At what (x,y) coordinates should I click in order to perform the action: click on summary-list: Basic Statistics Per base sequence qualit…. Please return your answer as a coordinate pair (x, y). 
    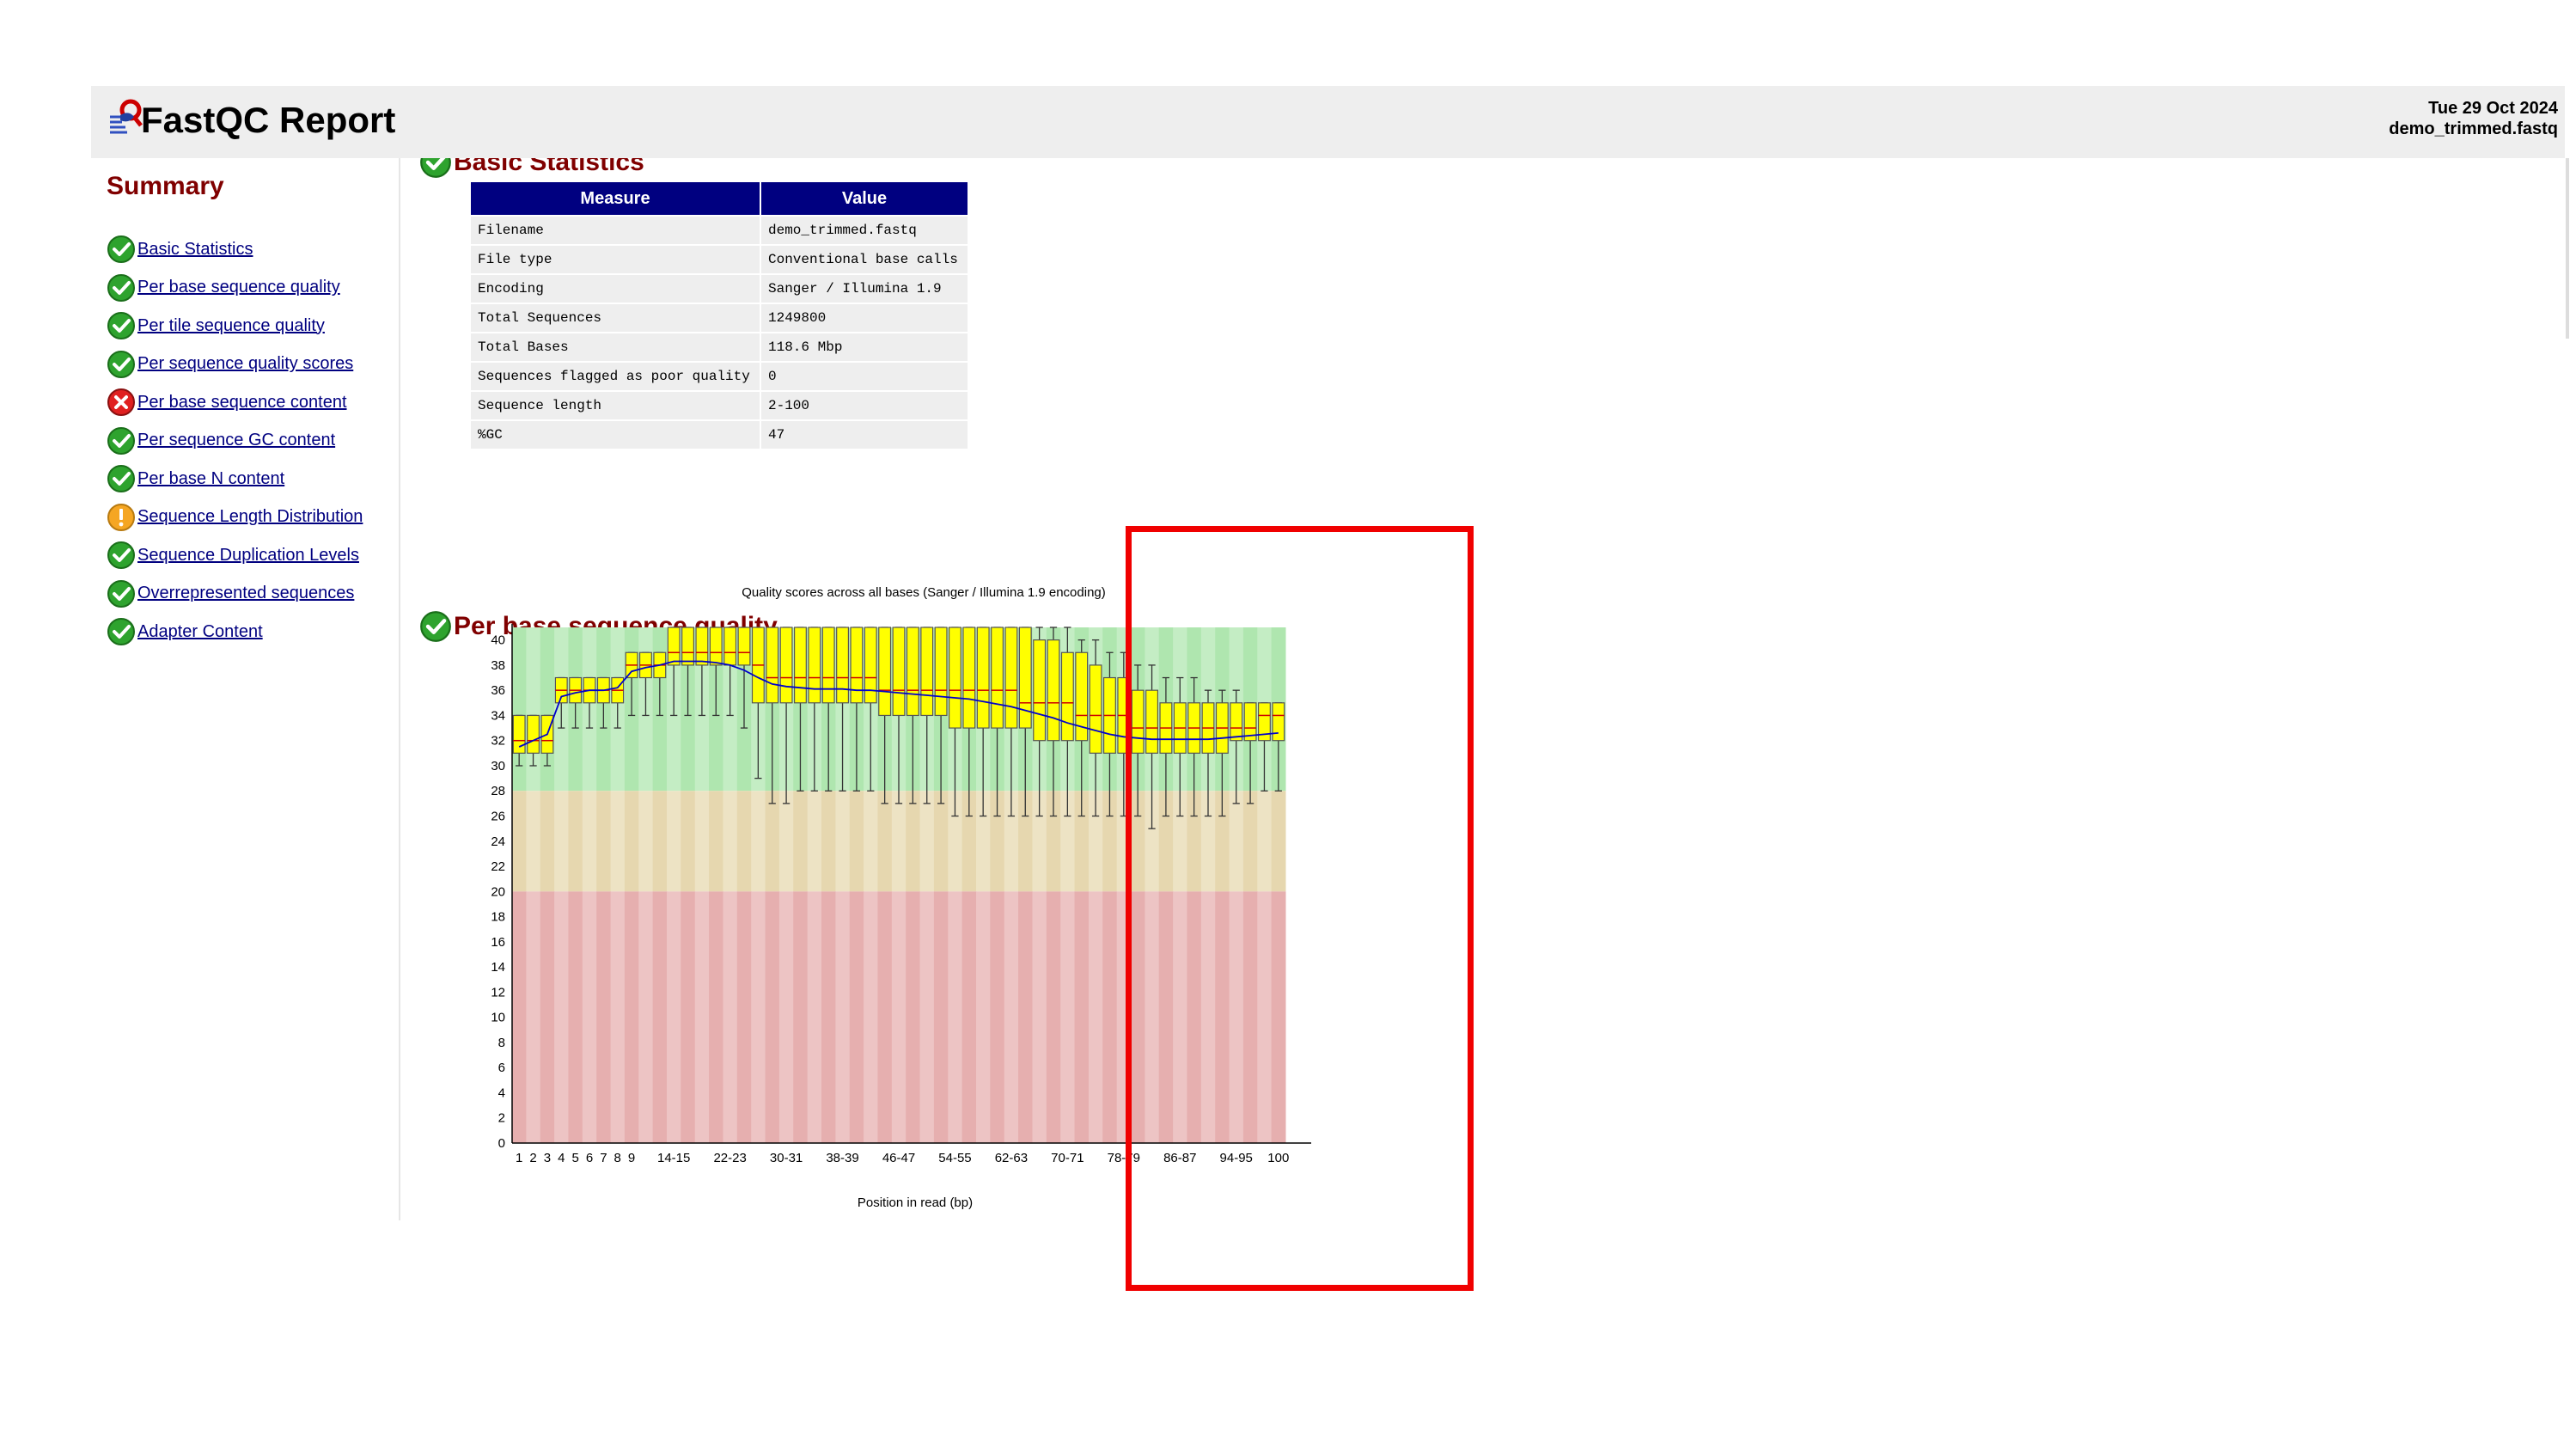
    Looking at the image, I should click on (235, 440).